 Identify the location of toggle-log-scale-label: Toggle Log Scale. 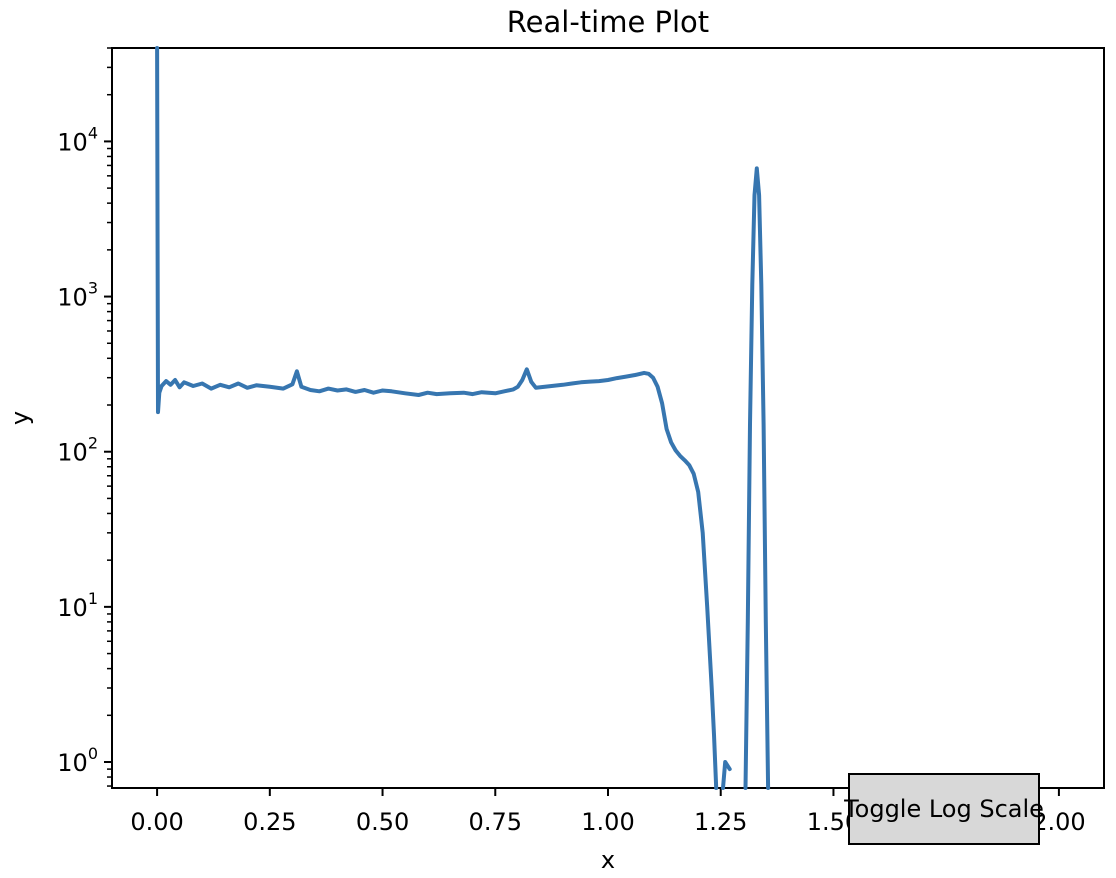
(944, 809).